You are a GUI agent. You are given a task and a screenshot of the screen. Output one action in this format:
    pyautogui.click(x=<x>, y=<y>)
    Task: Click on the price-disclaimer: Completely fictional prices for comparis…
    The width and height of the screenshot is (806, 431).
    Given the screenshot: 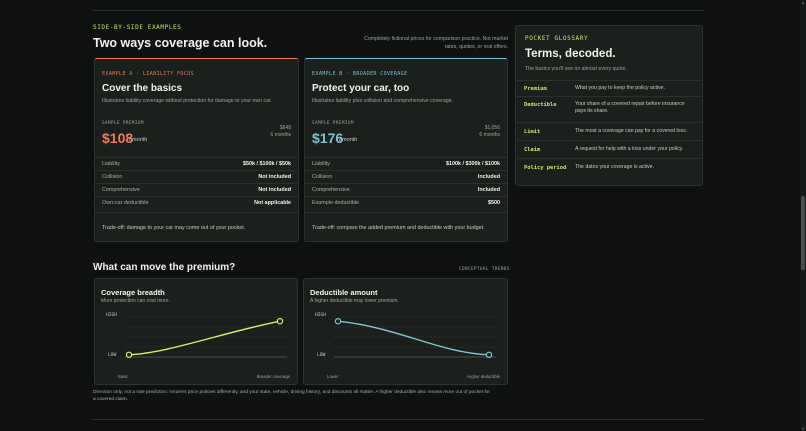 What is the action you would take?
    pyautogui.click(x=436, y=43)
    